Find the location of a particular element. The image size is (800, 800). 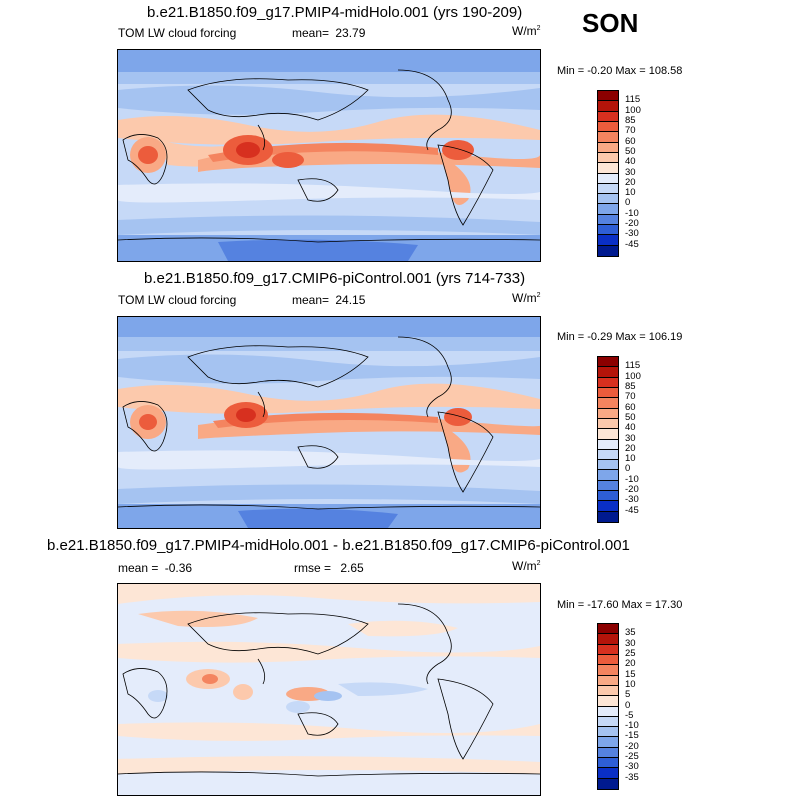

panel-2-units-text: W/m is located at coordinates (524, 298).